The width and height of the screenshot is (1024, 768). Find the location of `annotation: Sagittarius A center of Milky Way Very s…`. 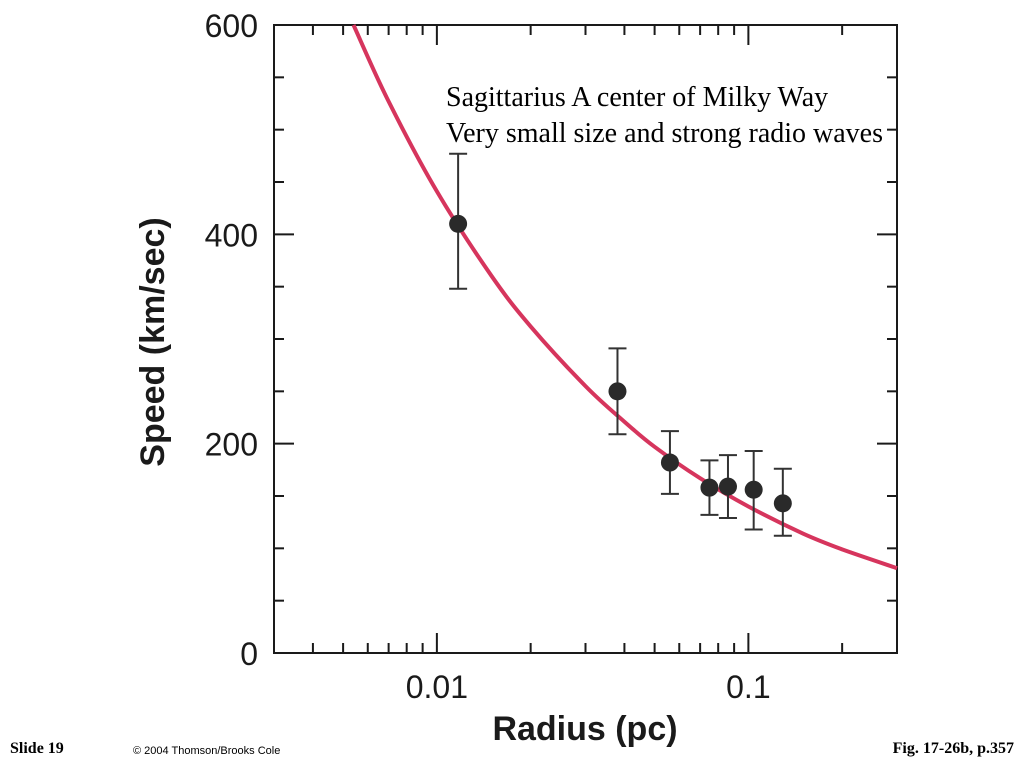

annotation: Sagittarius A center of Milky Way Very s… is located at coordinates (664, 116).